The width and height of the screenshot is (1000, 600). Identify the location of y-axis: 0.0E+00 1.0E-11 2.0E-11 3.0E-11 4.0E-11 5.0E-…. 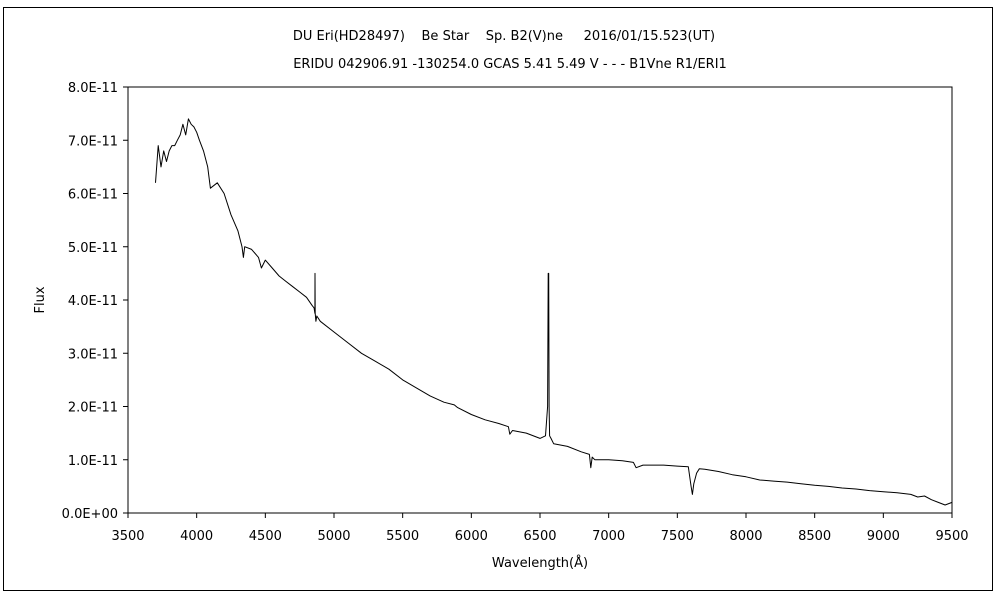
(95, 301).